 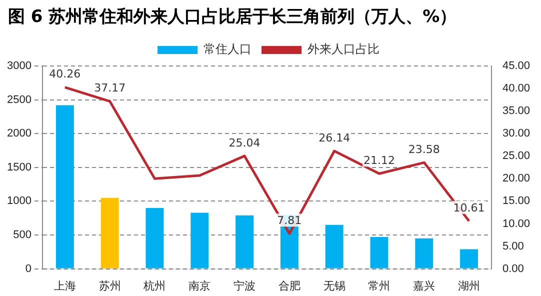 I want to click on x-tick-label: 湖州, so click(x=469, y=285).